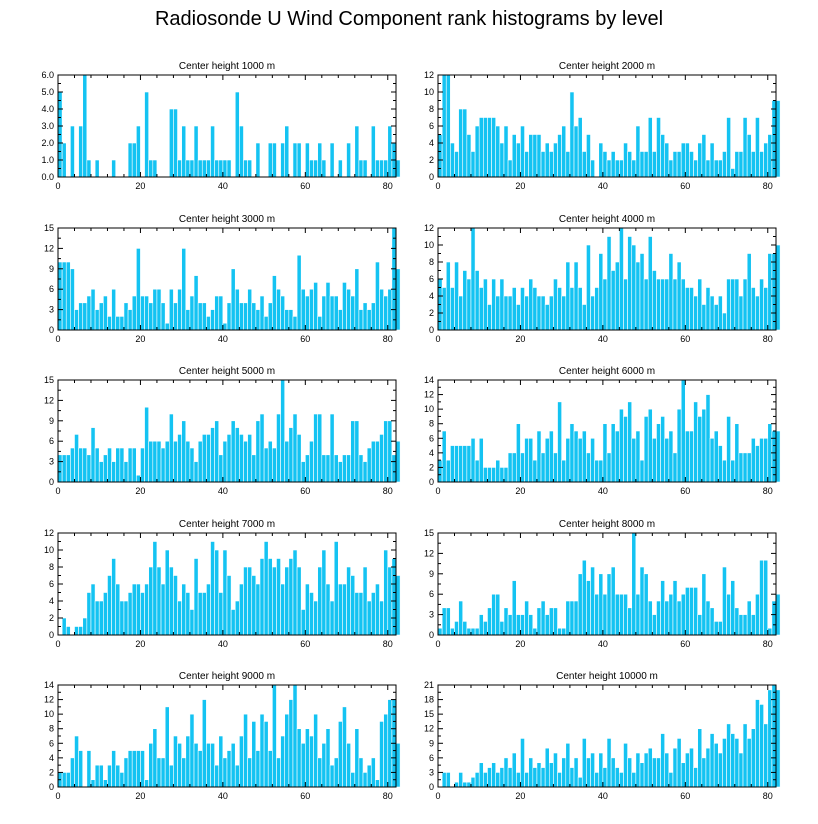  Describe the element at coordinates (227, 676) in the screenshot. I see `panel-title: Center height 9000 m` at that location.